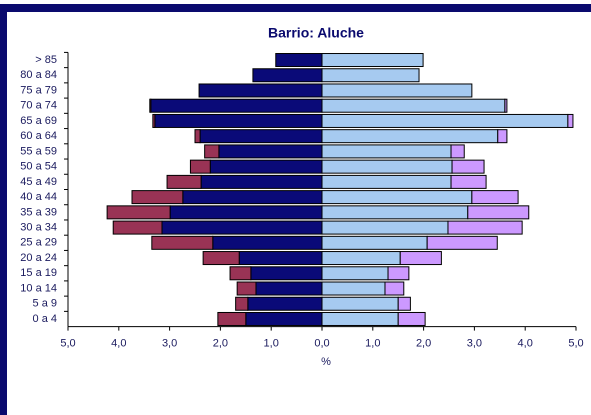 This screenshot has width=591, height=415. I want to click on y-tick-label: 20 a 24, so click(38, 258).